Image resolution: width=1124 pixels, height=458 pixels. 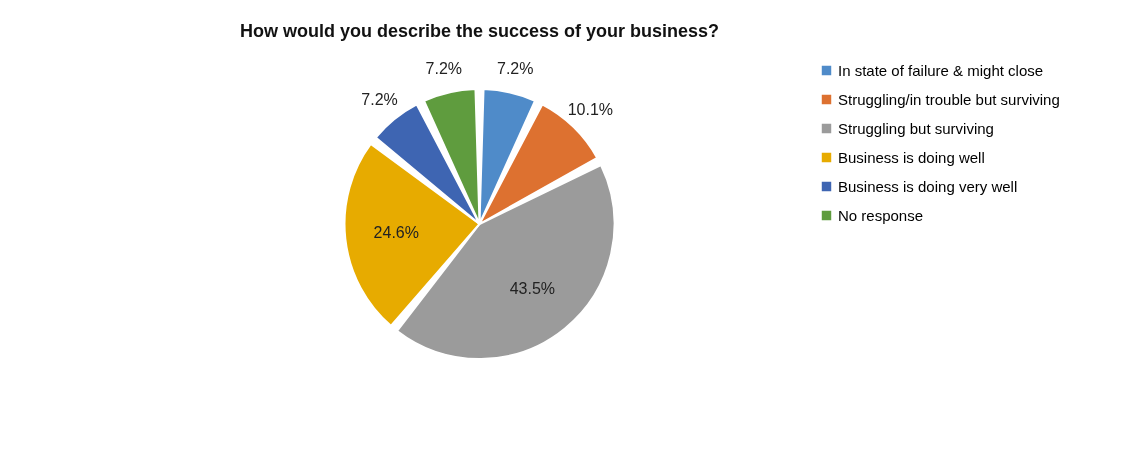 I want to click on legend-label: Business is doing well, so click(x=911, y=157).